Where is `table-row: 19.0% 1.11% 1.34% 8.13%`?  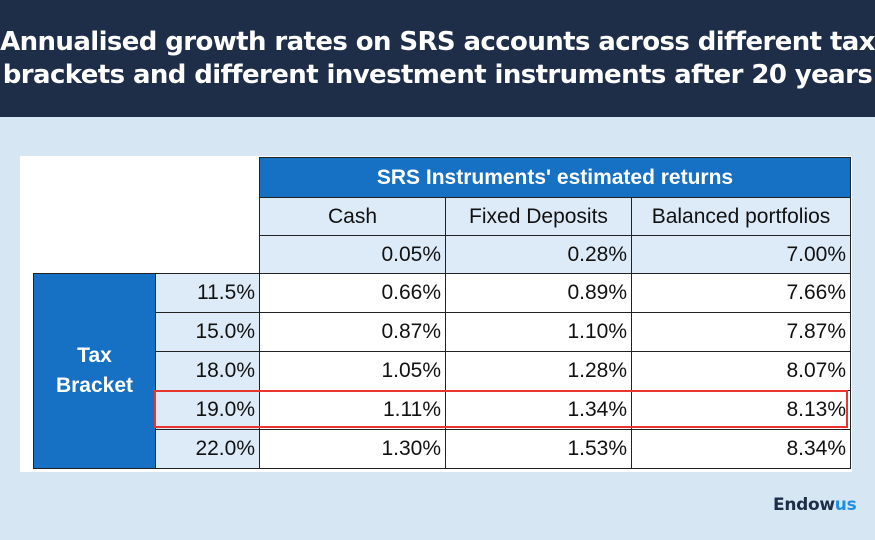 table-row: 19.0% 1.11% 1.34% 8.13% is located at coordinates (442, 410).